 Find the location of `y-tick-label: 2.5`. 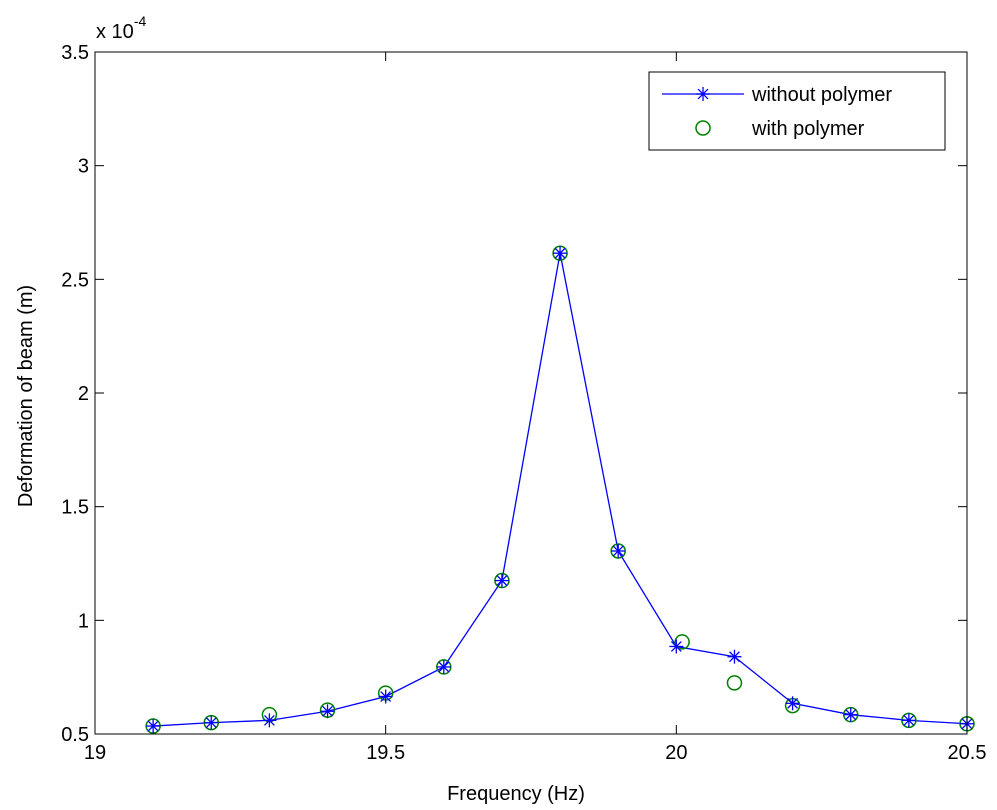

y-tick-label: 2.5 is located at coordinates (75, 280).